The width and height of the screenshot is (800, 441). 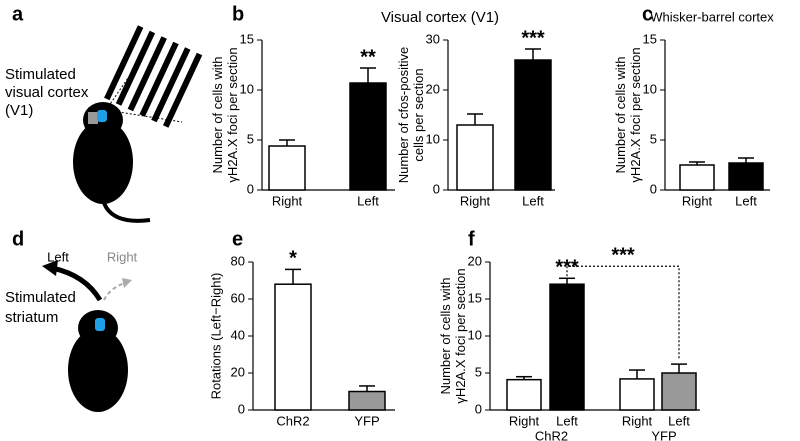 I want to click on panel-letter: c, so click(x=647, y=14).